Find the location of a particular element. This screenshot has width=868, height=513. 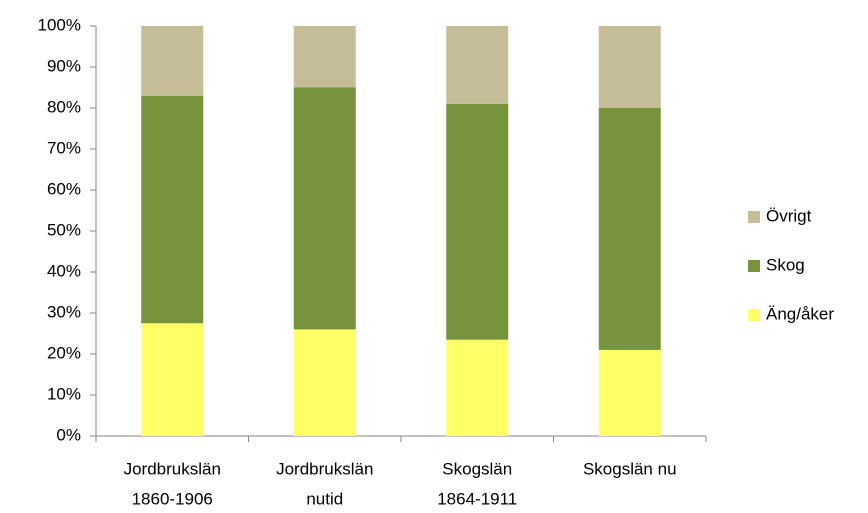

x-tick-label: Skogslän is located at coordinates (477, 468).